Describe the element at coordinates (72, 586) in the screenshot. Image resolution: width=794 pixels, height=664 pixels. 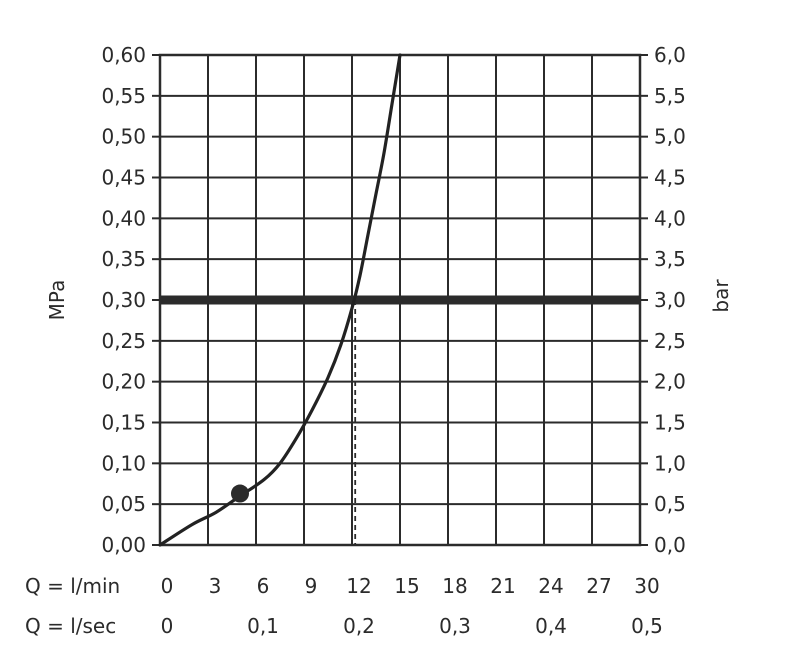
I see `x-axis-label-lmin: Q = l/min` at that location.